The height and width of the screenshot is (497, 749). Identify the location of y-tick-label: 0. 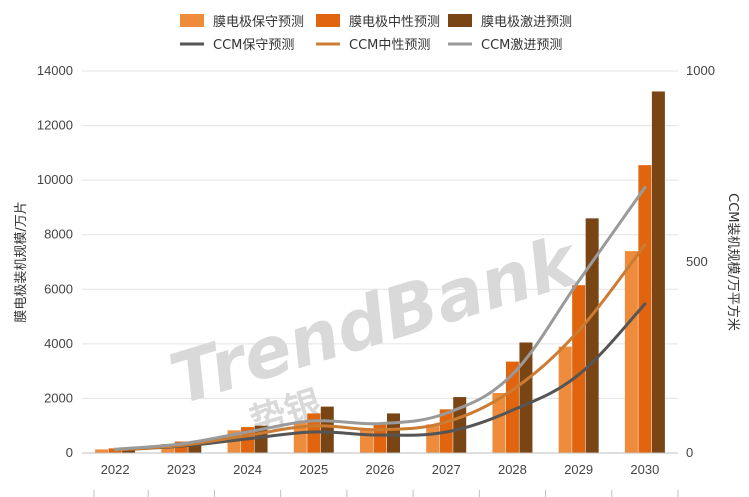
(69, 452).